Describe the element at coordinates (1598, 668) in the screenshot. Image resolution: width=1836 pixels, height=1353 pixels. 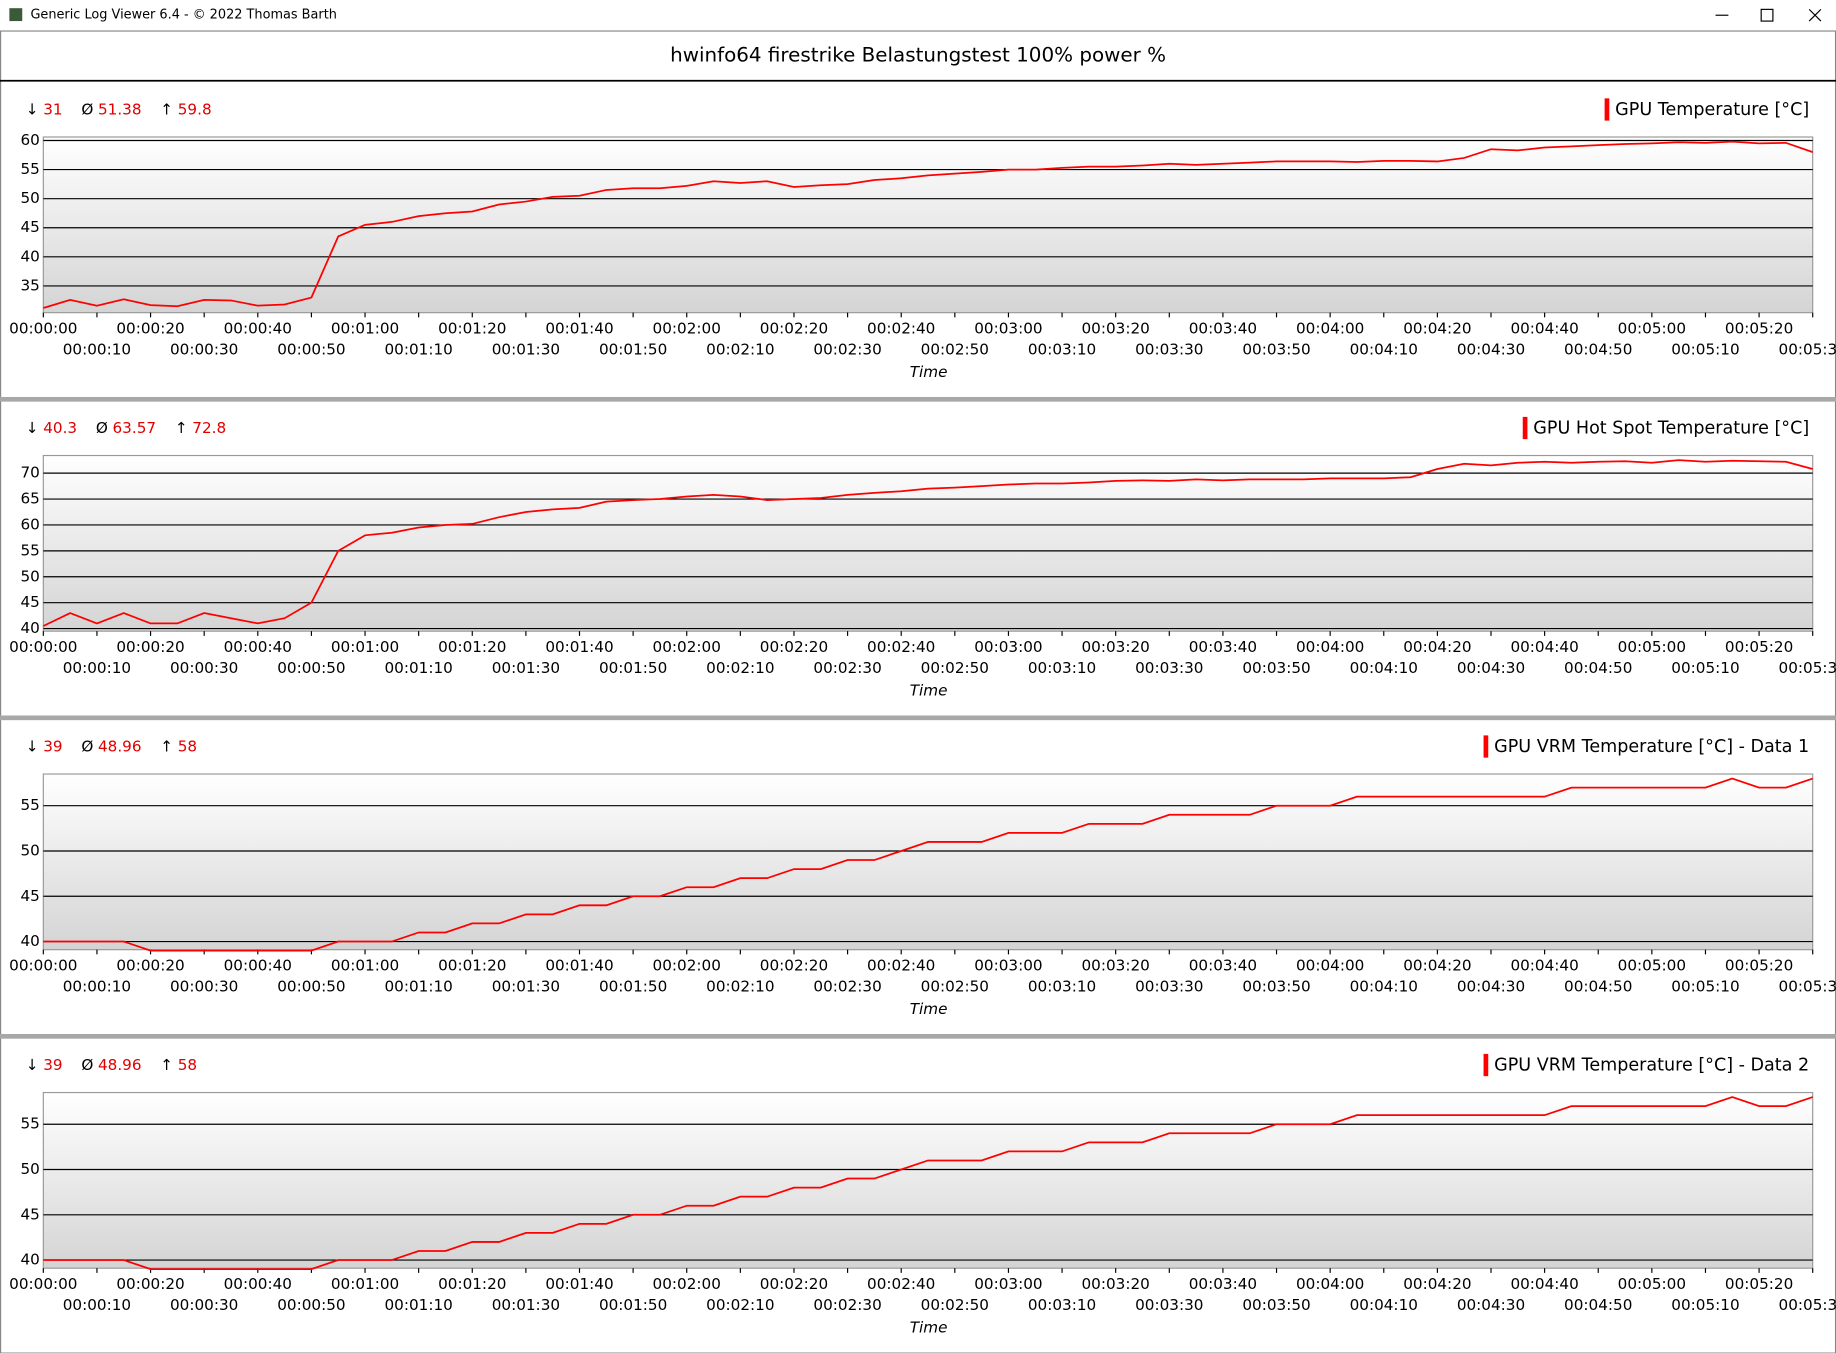
I see `x-tick-label: 00:04:50` at that location.